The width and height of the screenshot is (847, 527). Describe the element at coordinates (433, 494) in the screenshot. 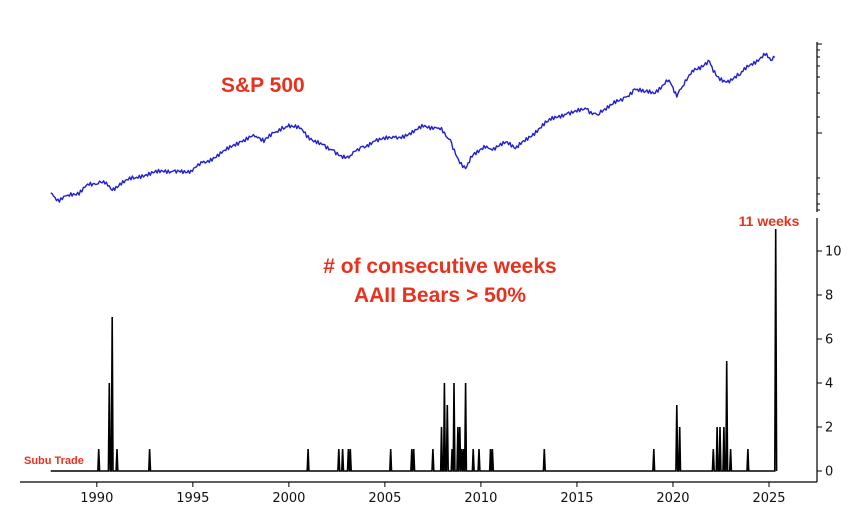

I see `bears-x-ticks: 1990 1995 2000 2005 2010 2015 2020 2025` at that location.